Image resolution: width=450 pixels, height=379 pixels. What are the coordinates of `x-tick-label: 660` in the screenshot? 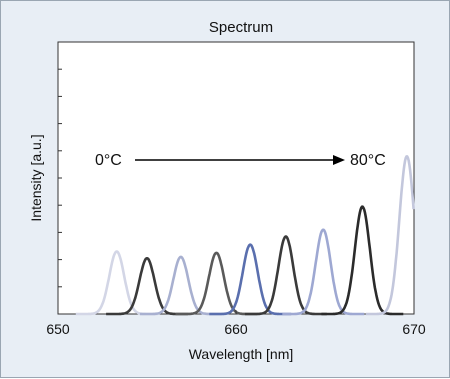 It's located at (236, 329).